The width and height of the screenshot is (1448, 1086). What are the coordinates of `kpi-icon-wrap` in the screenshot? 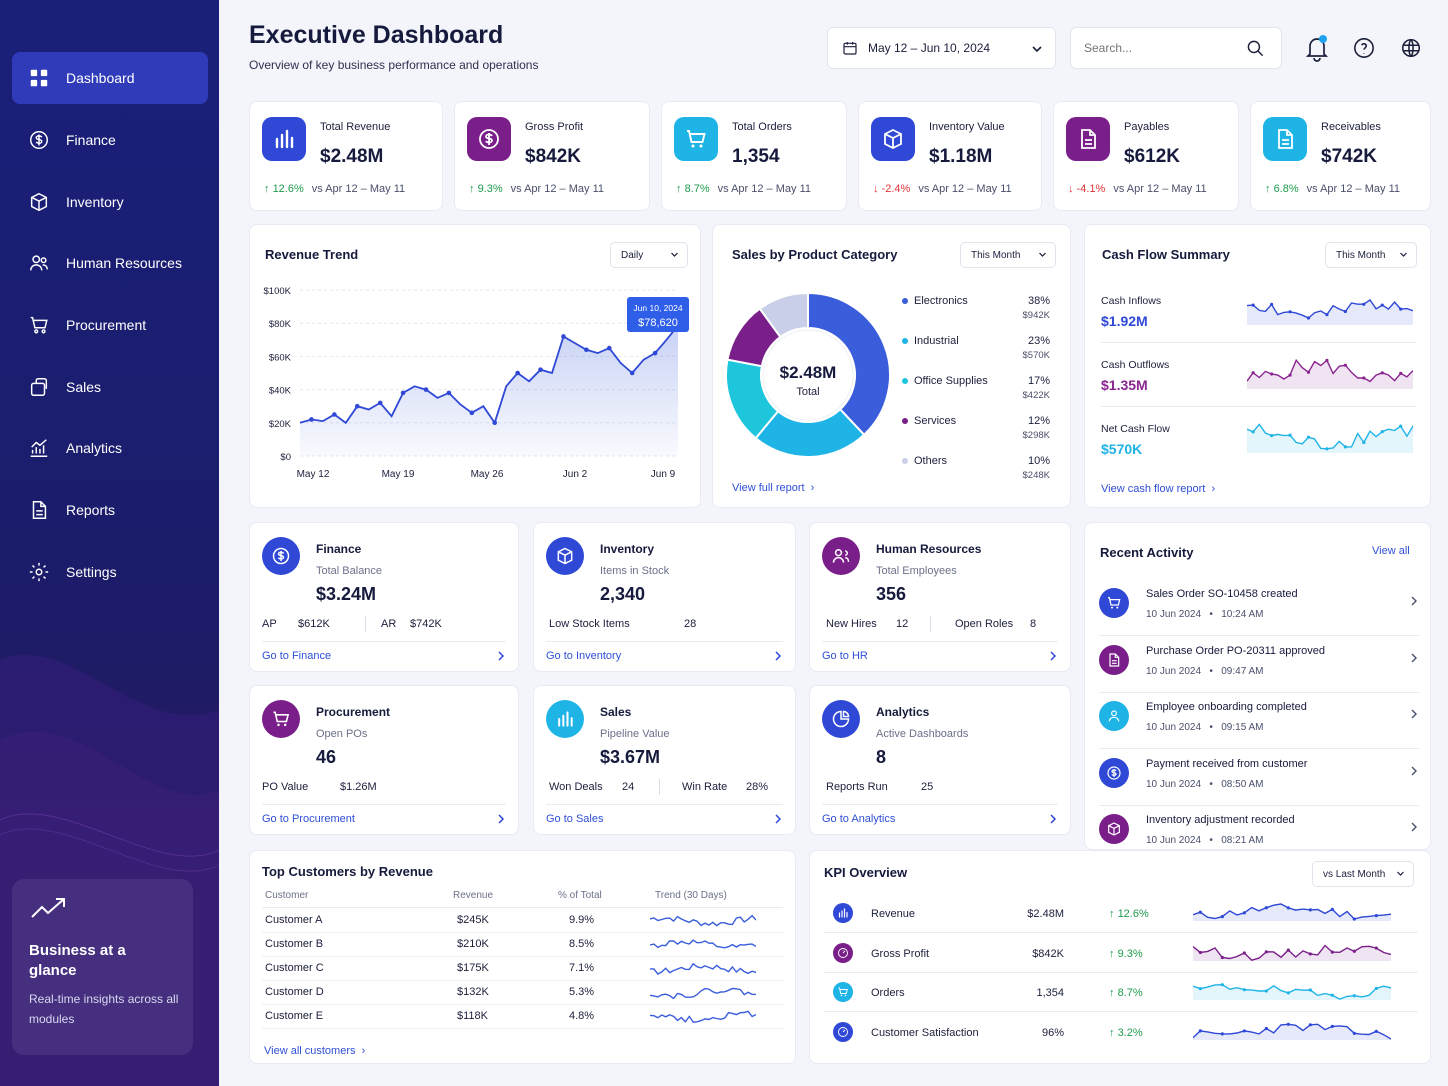 It's located at (696, 139).